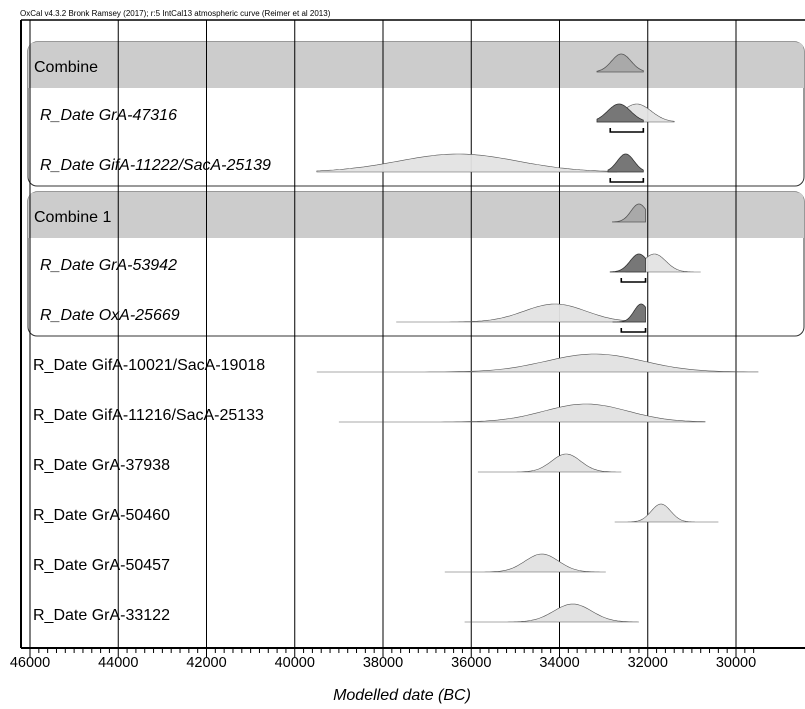 This screenshot has width=805, height=709. I want to click on row-label: R_Date OxA-25669, so click(110, 315).